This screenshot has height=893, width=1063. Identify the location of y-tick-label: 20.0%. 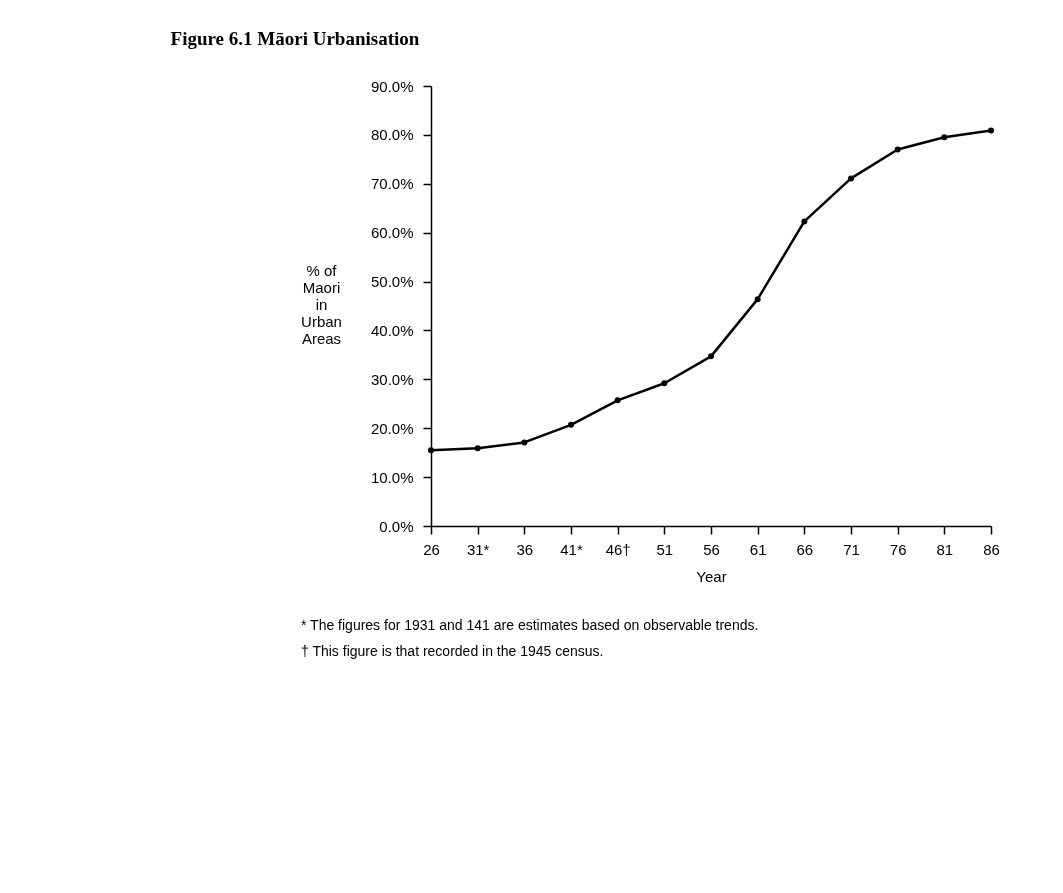
(392, 428).